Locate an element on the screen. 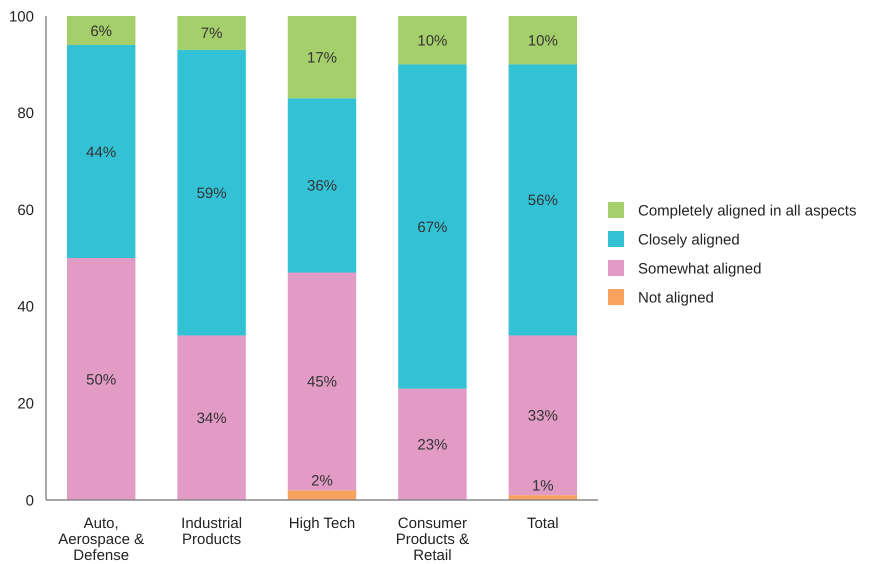 The height and width of the screenshot is (564, 876). data-label: 50% is located at coordinates (101, 379).